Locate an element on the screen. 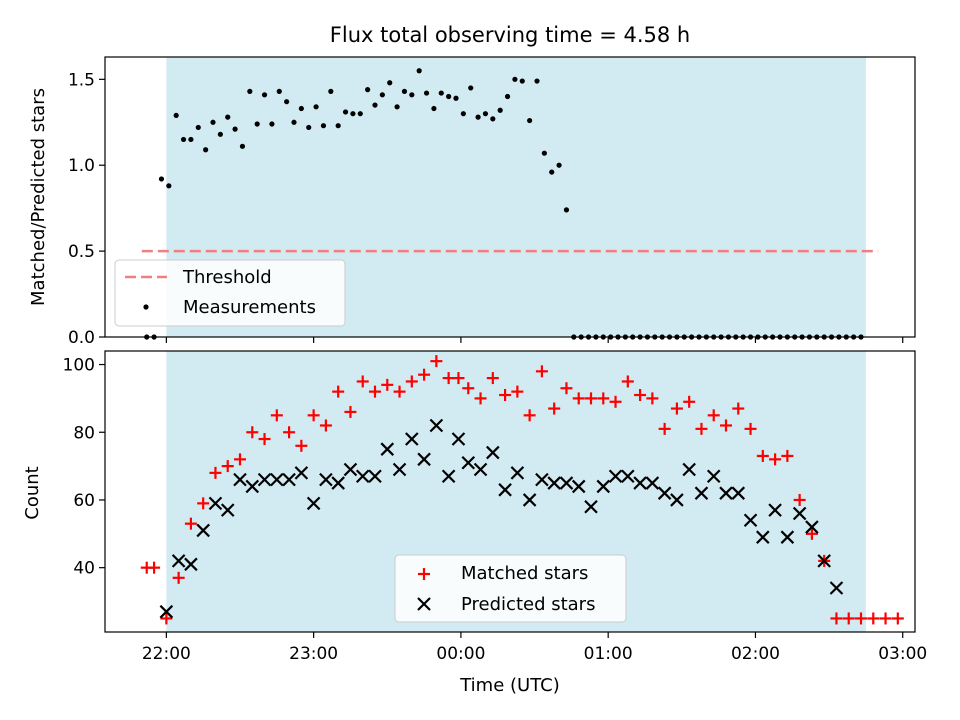  measurements-legend-label: Measurements is located at coordinates (249, 307).